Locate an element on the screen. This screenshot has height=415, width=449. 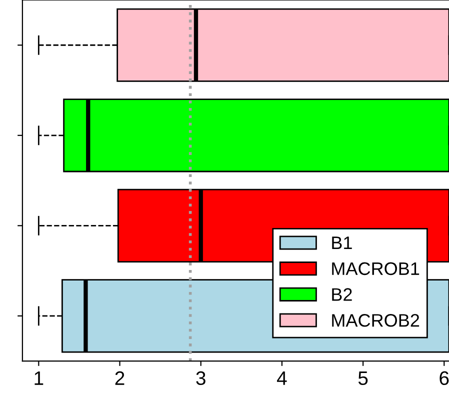
x-tick-label: 2 is located at coordinates (119, 378).